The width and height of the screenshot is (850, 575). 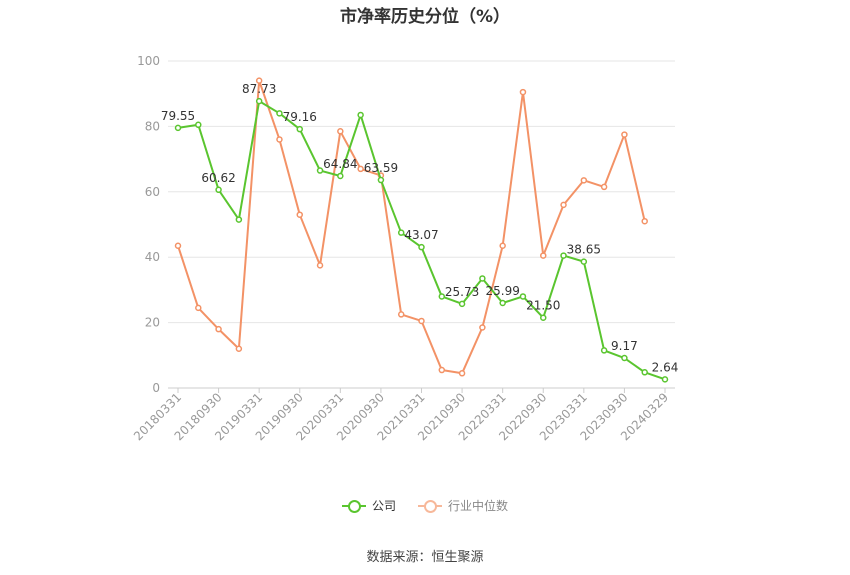 I want to click on data-label: 43.07, so click(x=421, y=235).